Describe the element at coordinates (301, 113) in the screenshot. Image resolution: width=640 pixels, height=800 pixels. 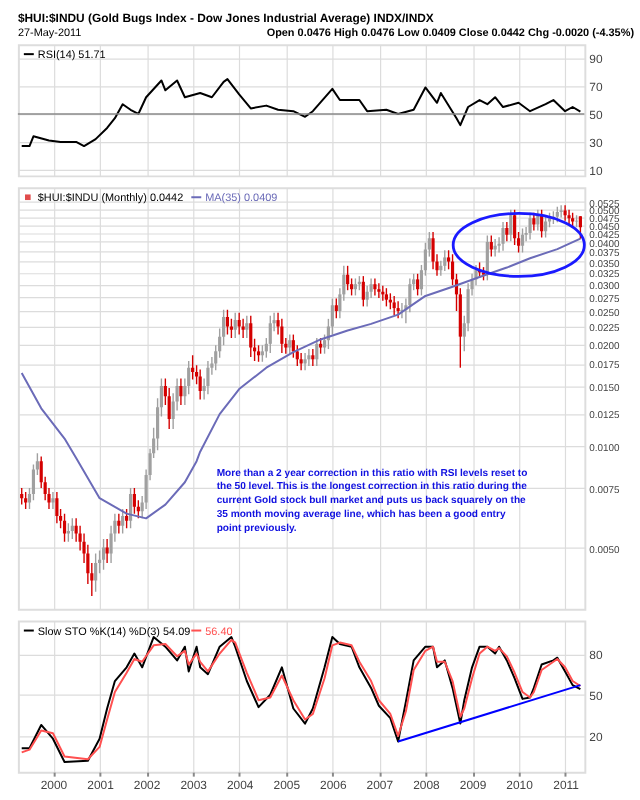
I see `line-series` at that location.